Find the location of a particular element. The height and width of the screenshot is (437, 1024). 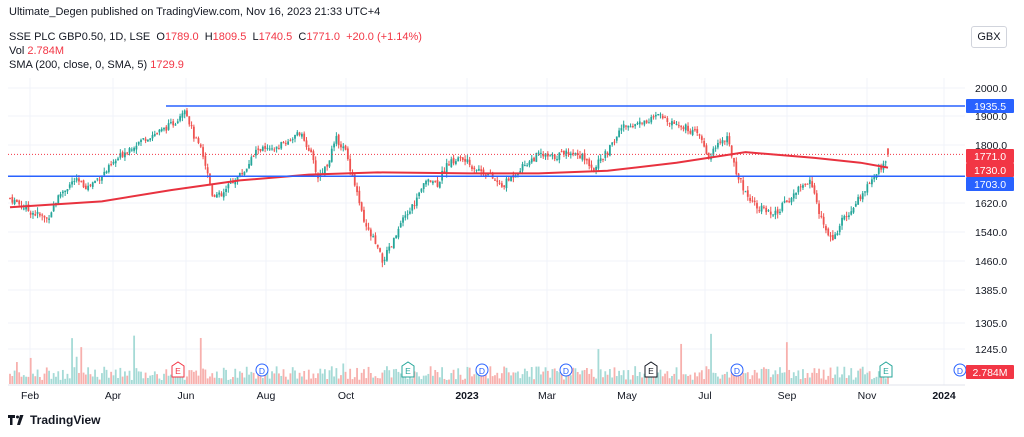

time-axis: Feb Apr Jun Aug Oct 2023 Mar May Jul Sep Nov 2024 is located at coordinates (486, 393).